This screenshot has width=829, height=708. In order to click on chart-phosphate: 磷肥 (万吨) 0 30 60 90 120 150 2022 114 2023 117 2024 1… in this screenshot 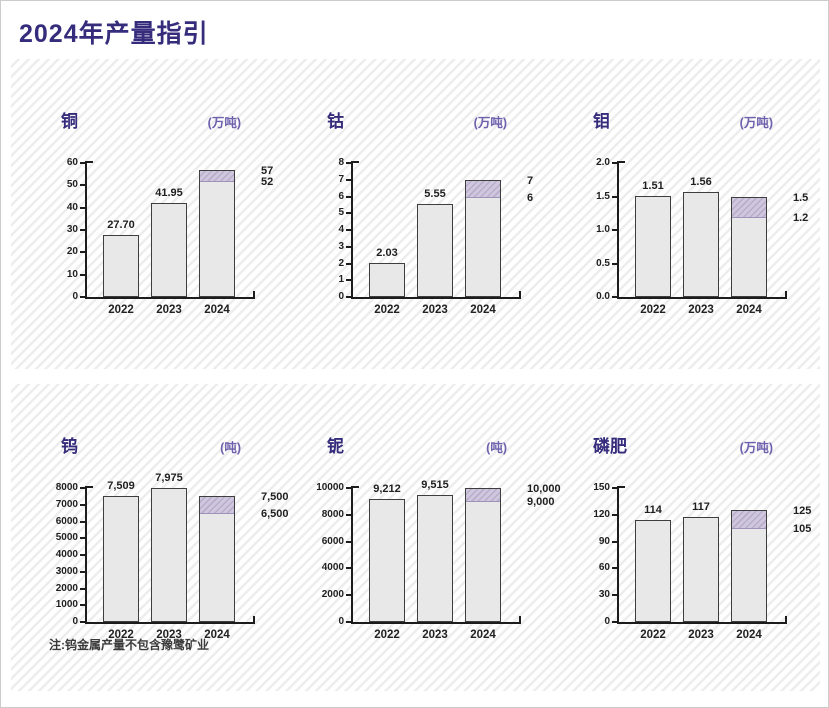, I will do `click(704, 536)`.